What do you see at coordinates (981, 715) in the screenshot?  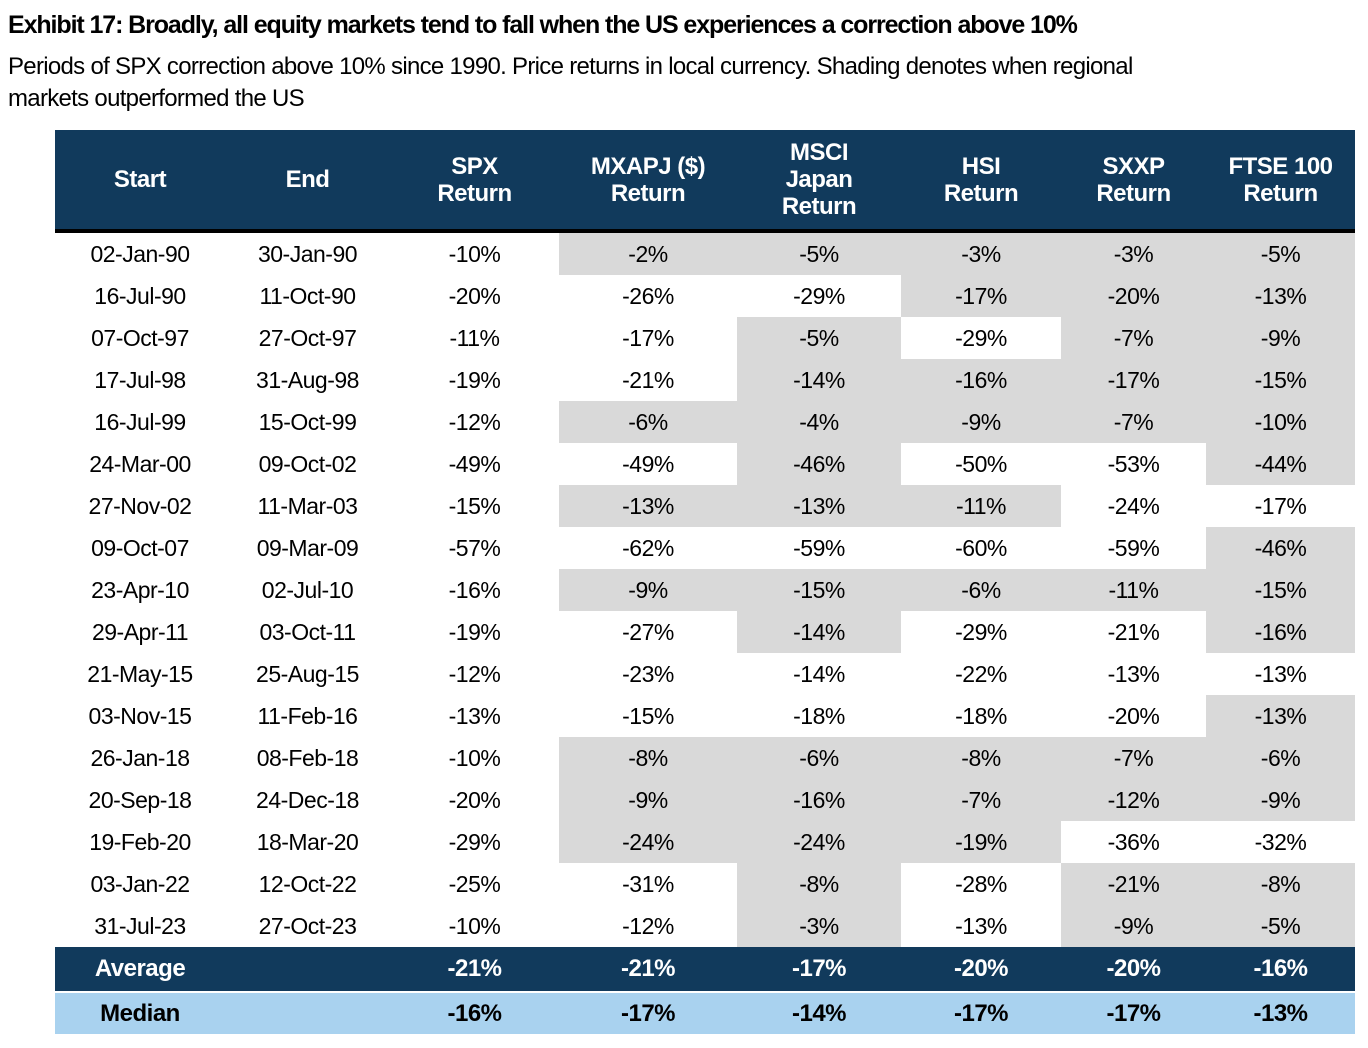 I see `cell-hsi-return: -18%` at bounding box center [981, 715].